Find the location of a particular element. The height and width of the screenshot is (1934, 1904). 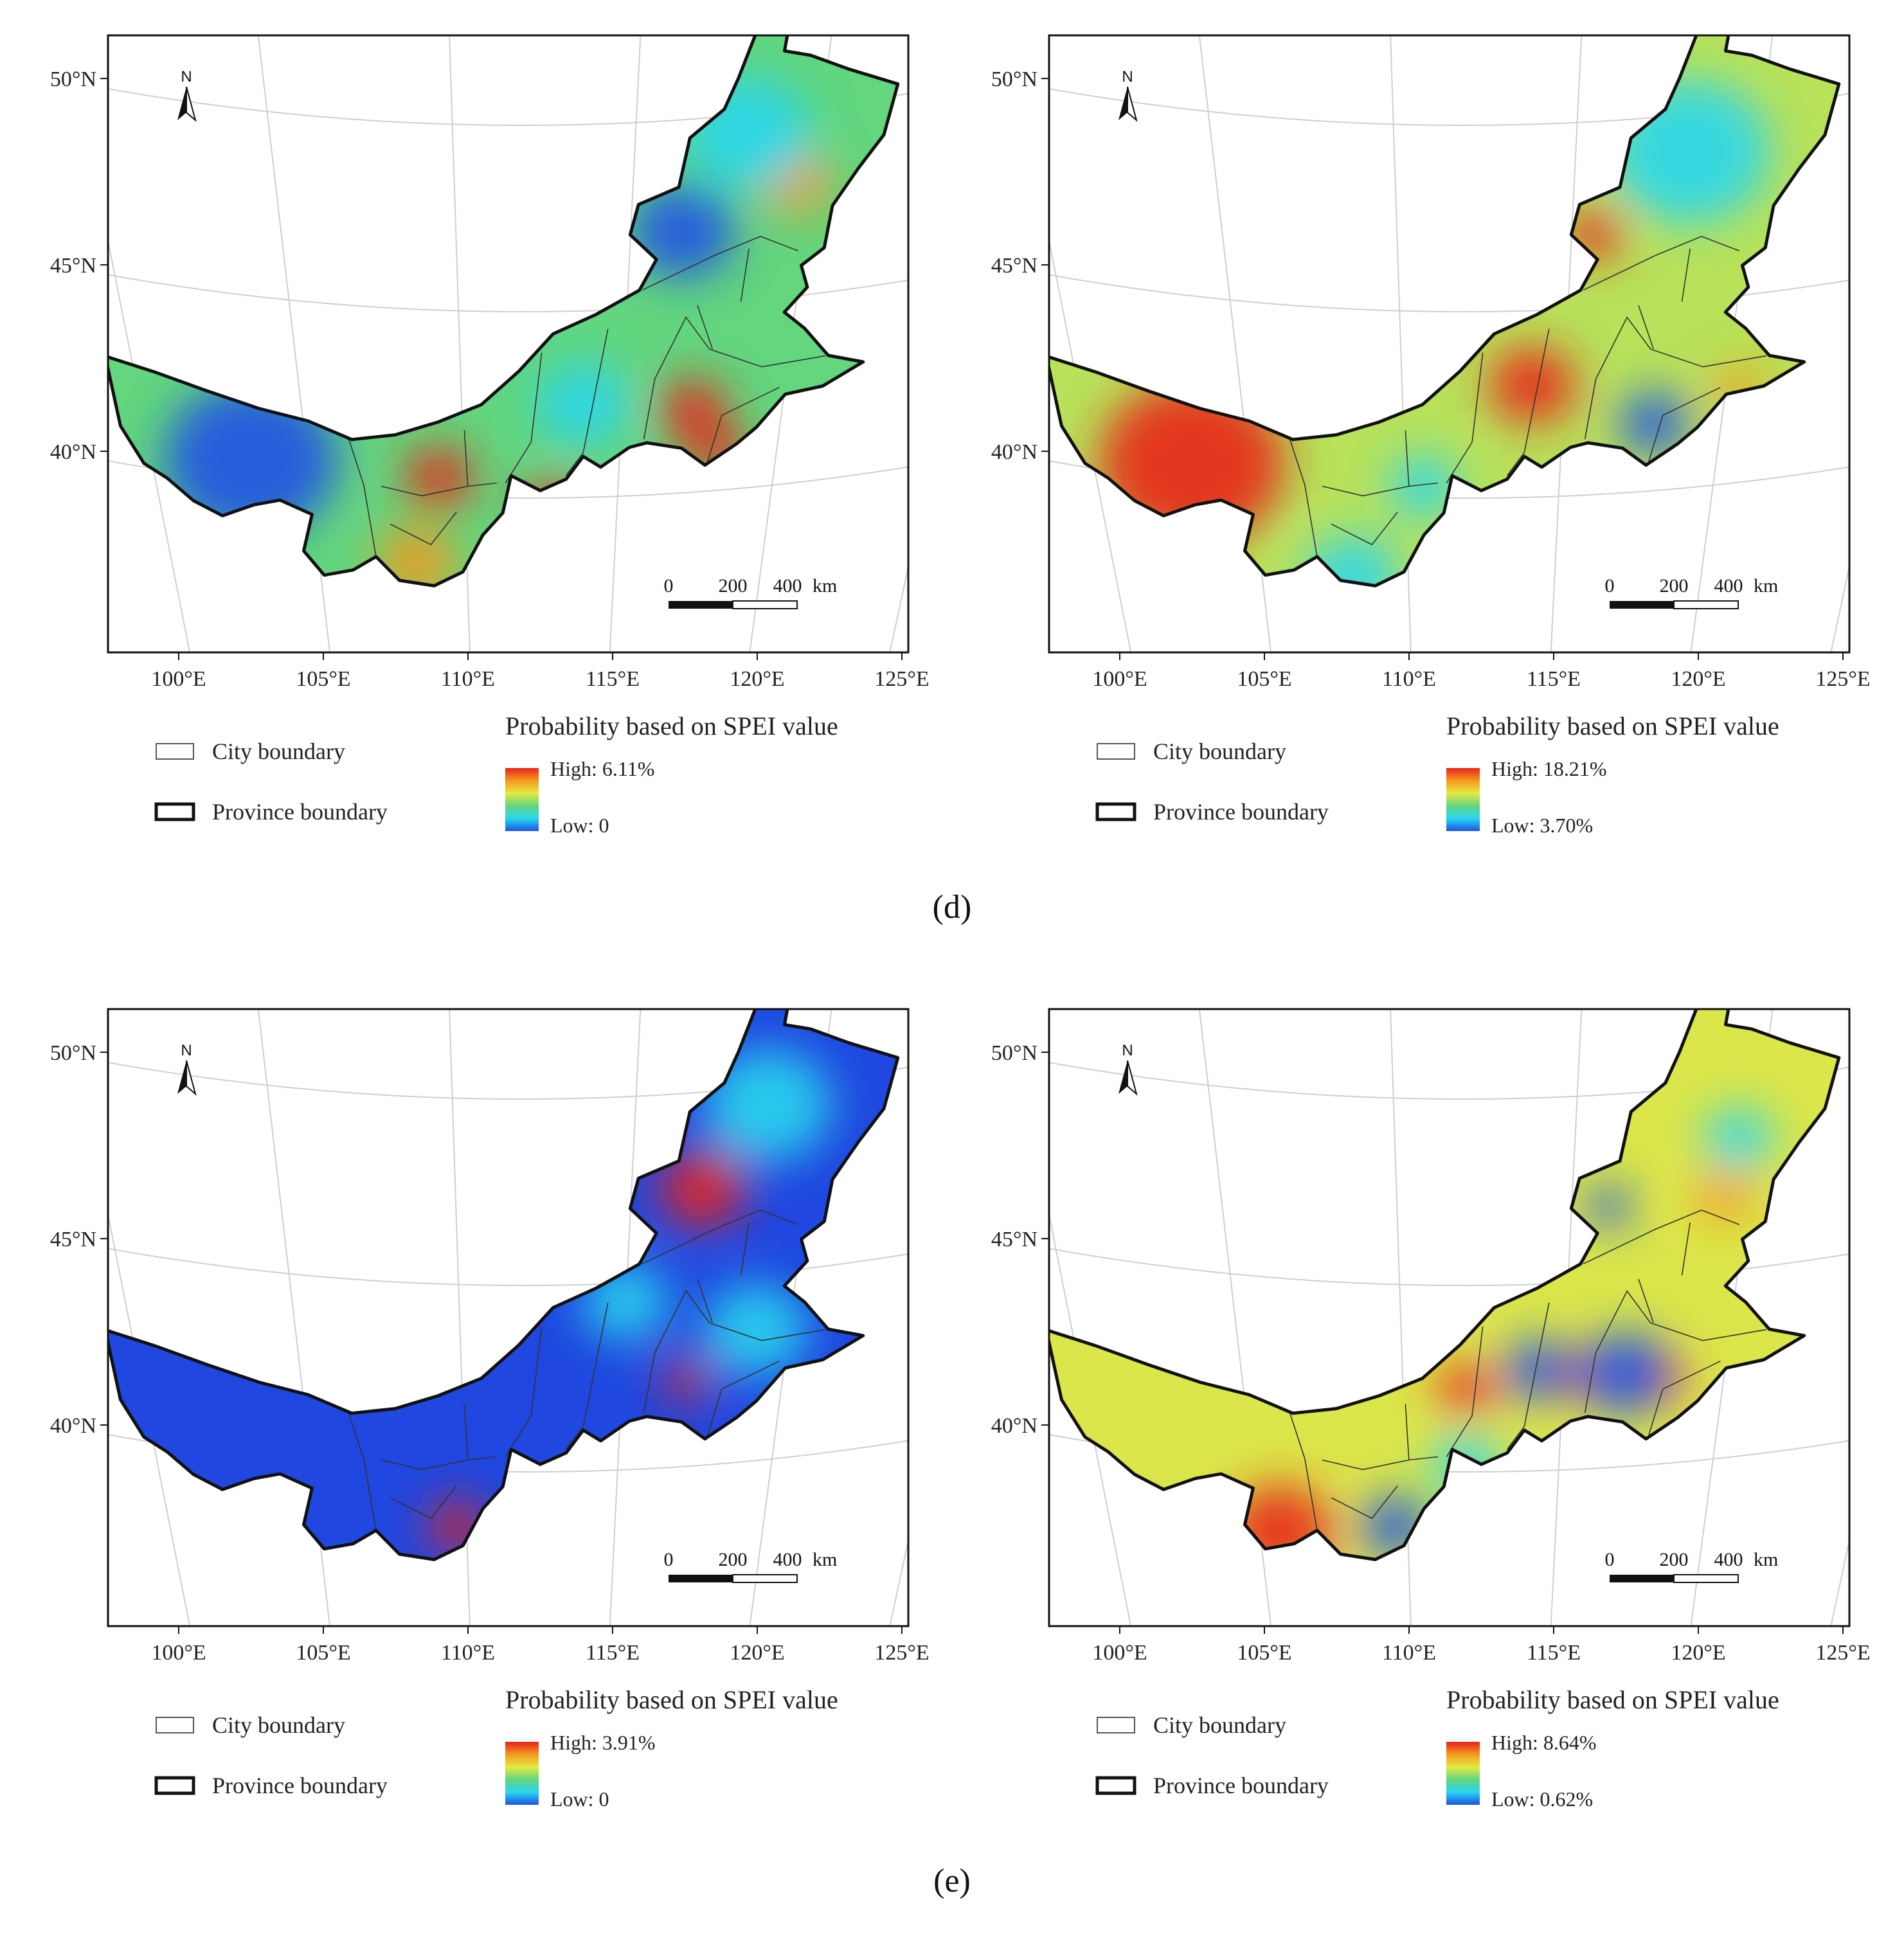

legend-low-label: Low: 0.62% is located at coordinates (1542, 1799).